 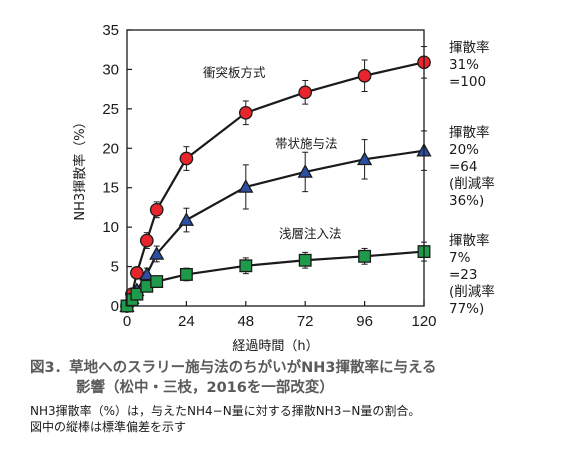 I want to click on series-label-band-application: 帯状施与法, so click(x=306, y=143).